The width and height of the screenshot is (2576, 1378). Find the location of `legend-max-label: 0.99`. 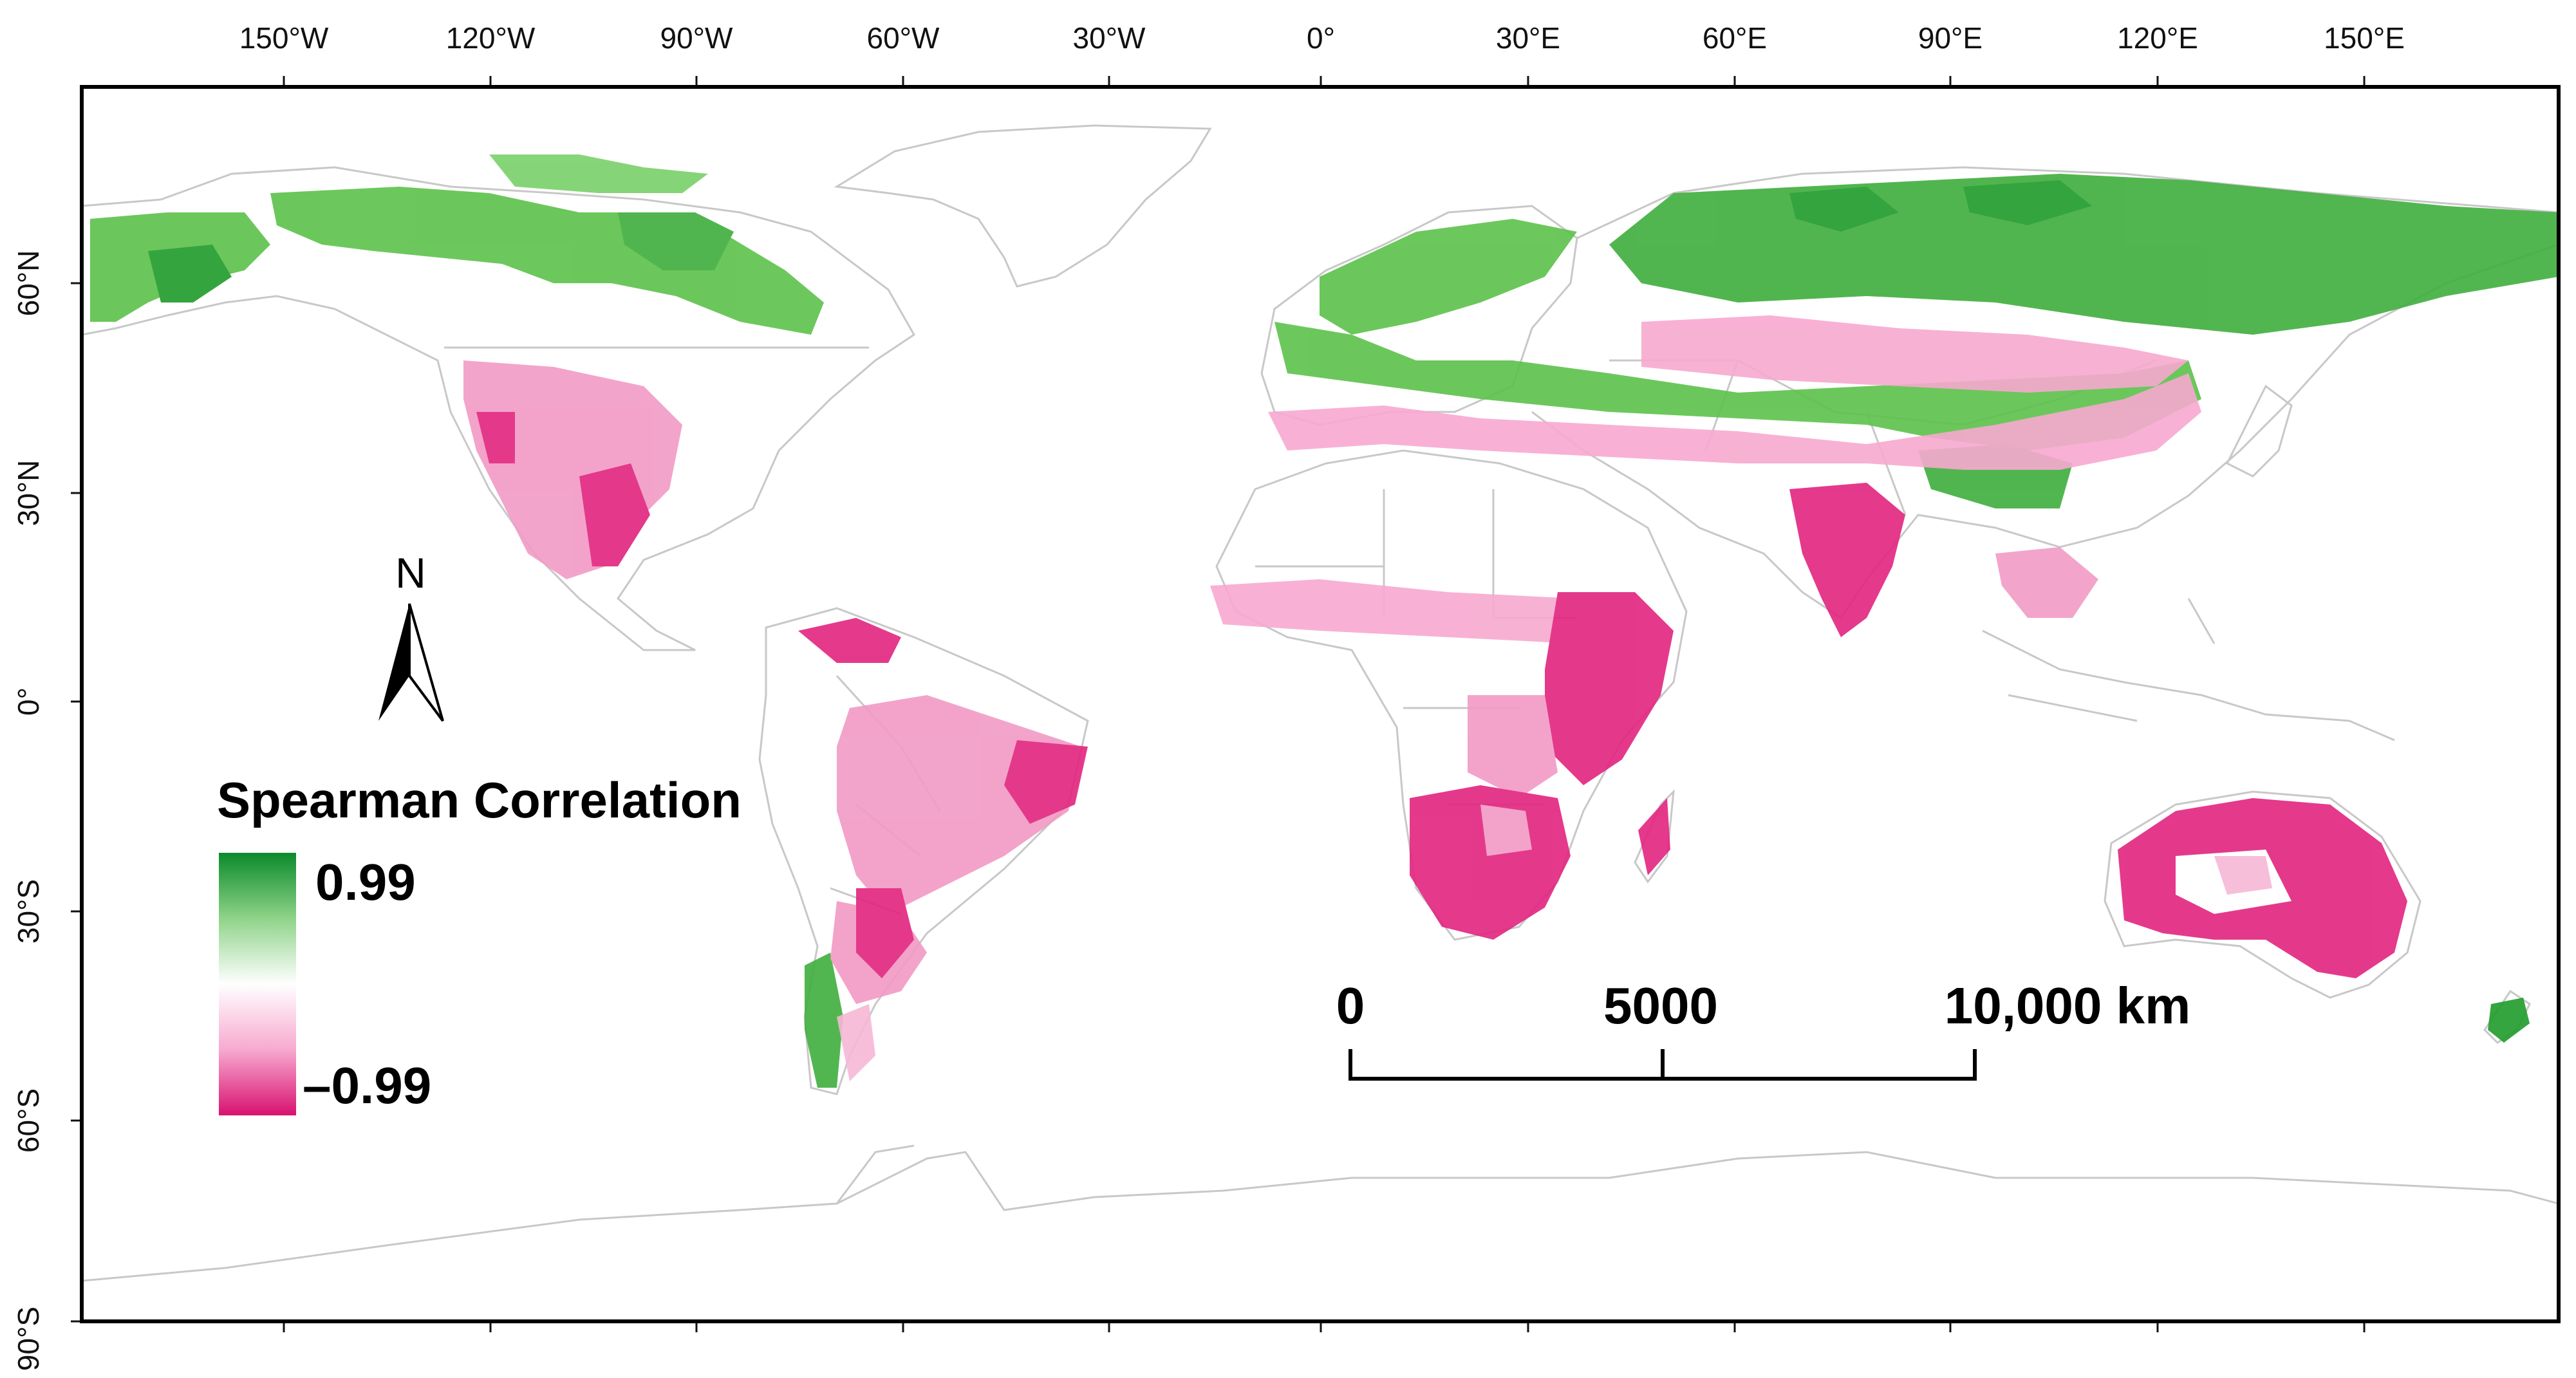

legend-max-label: 0.99 is located at coordinates (365, 882).